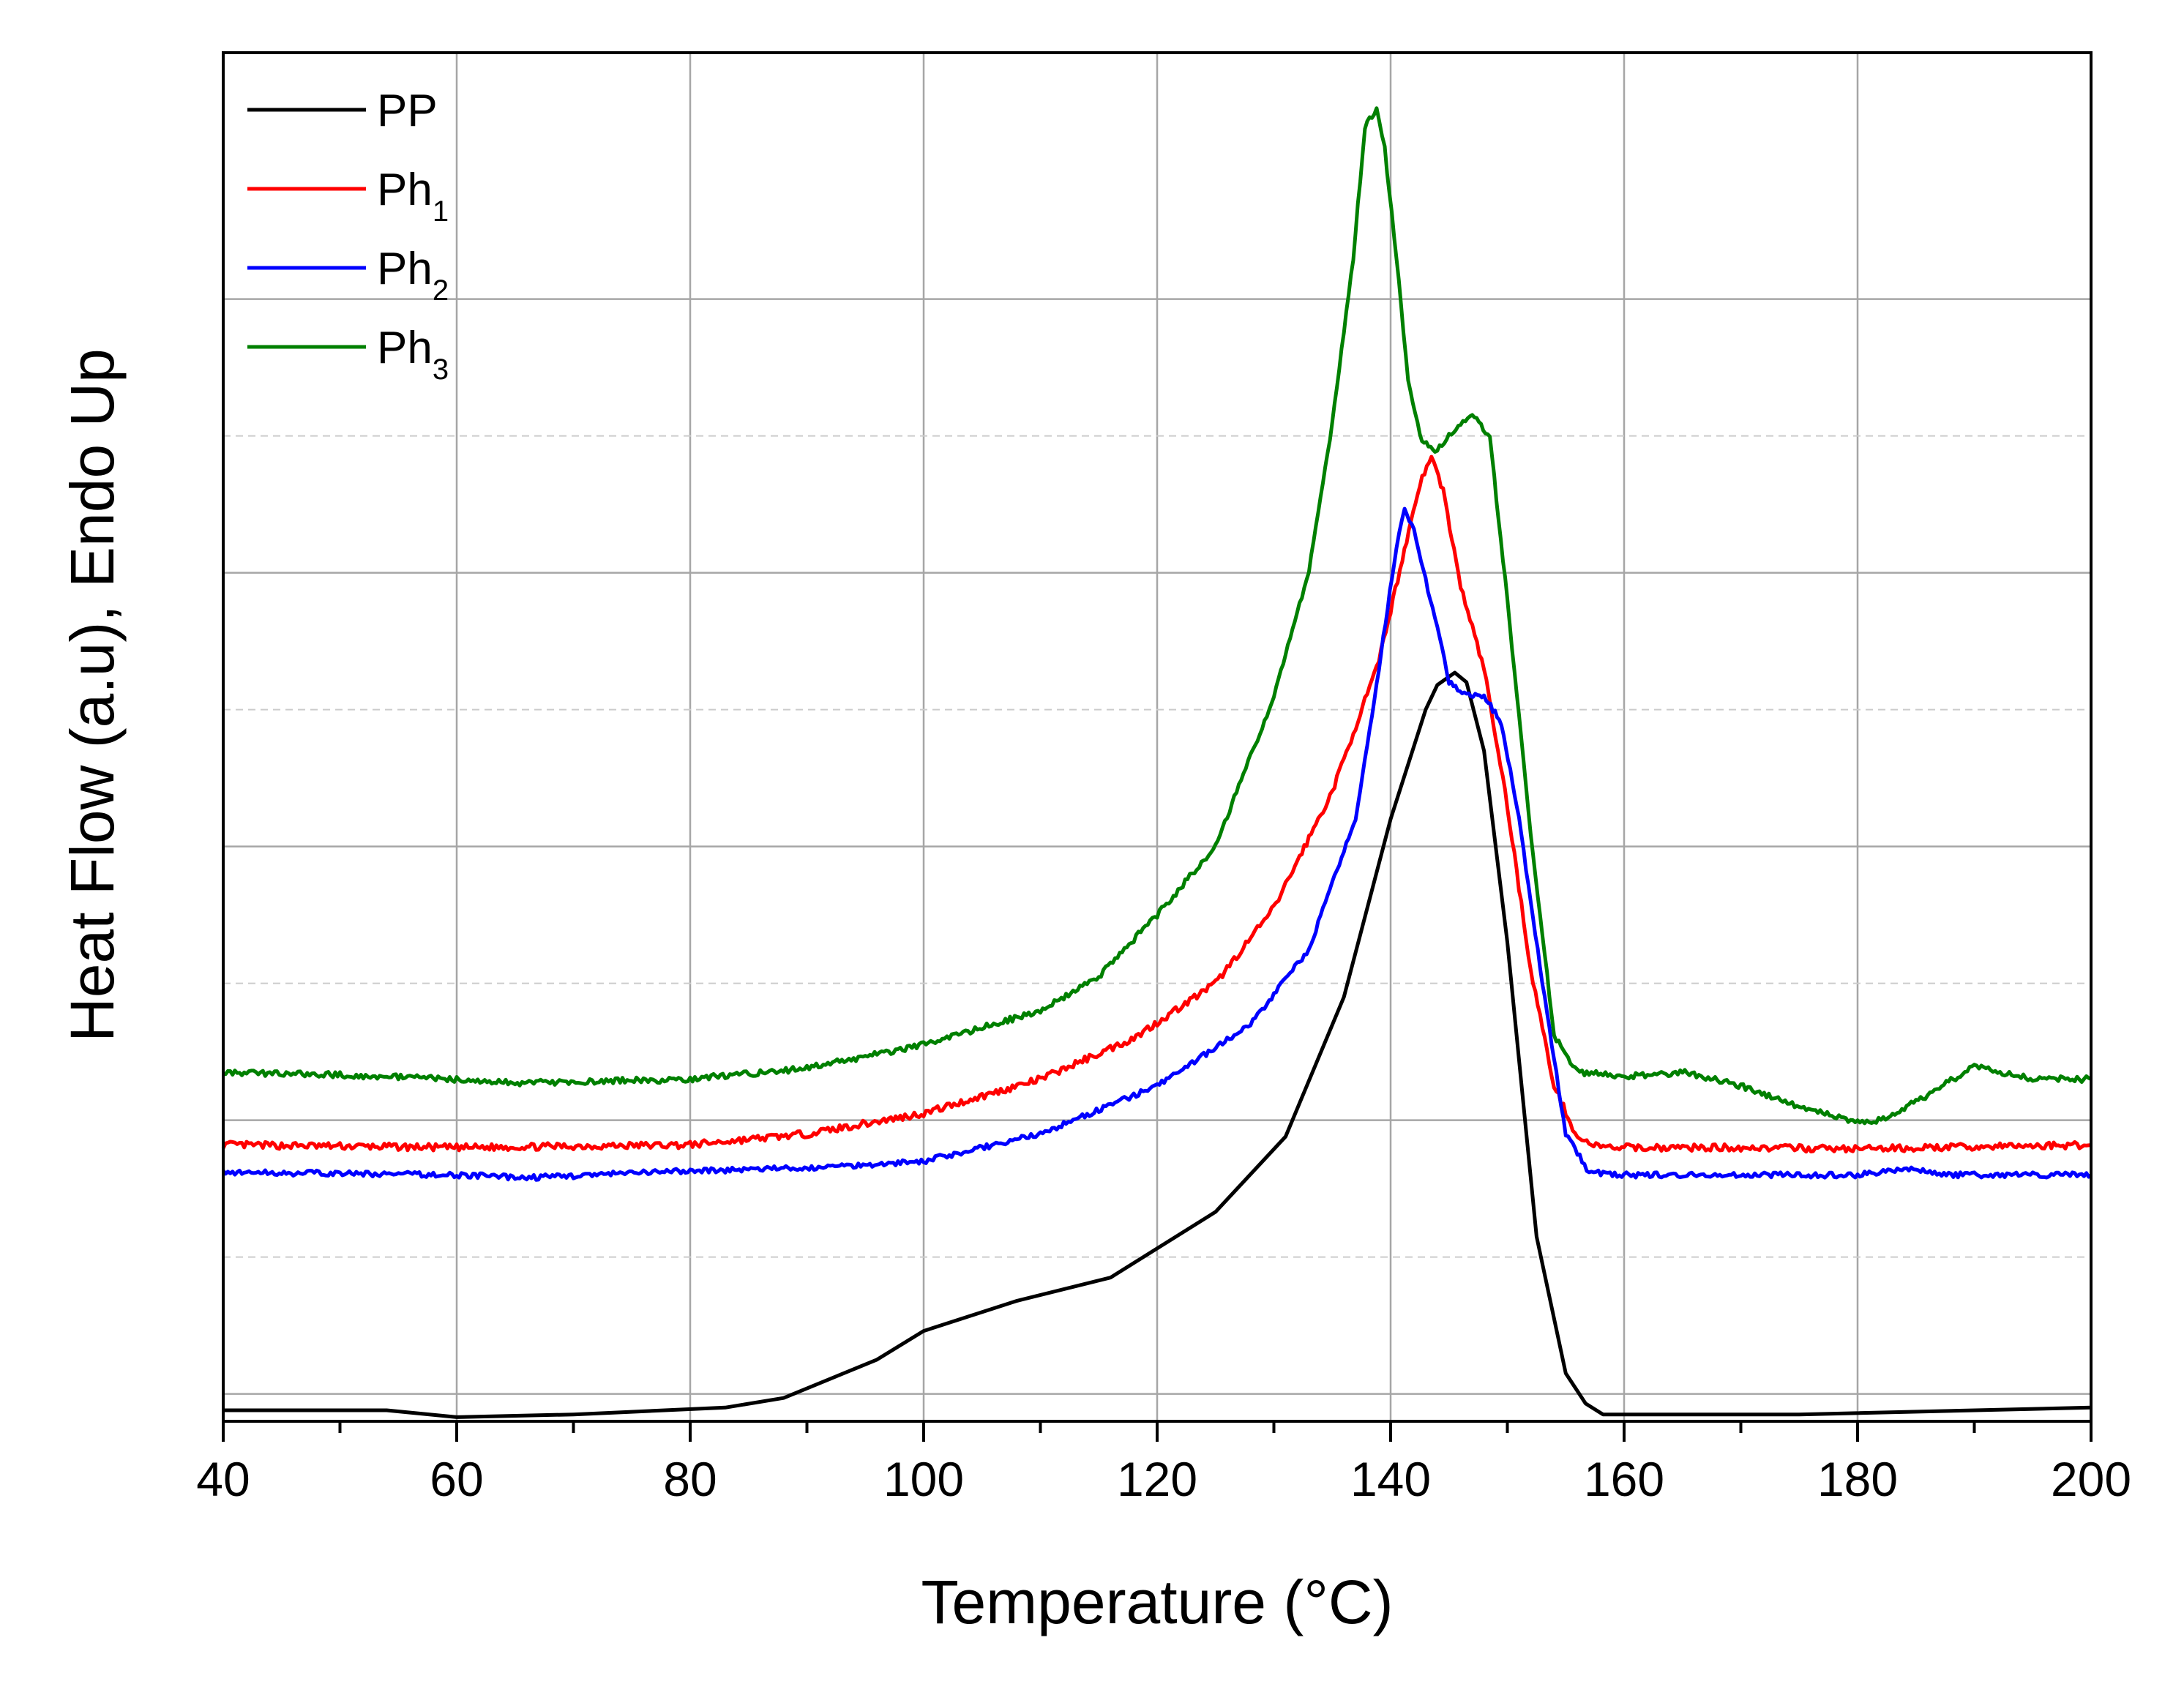  What do you see at coordinates (223, 1479) in the screenshot?
I see `x-tick-label: 40` at bounding box center [223, 1479].